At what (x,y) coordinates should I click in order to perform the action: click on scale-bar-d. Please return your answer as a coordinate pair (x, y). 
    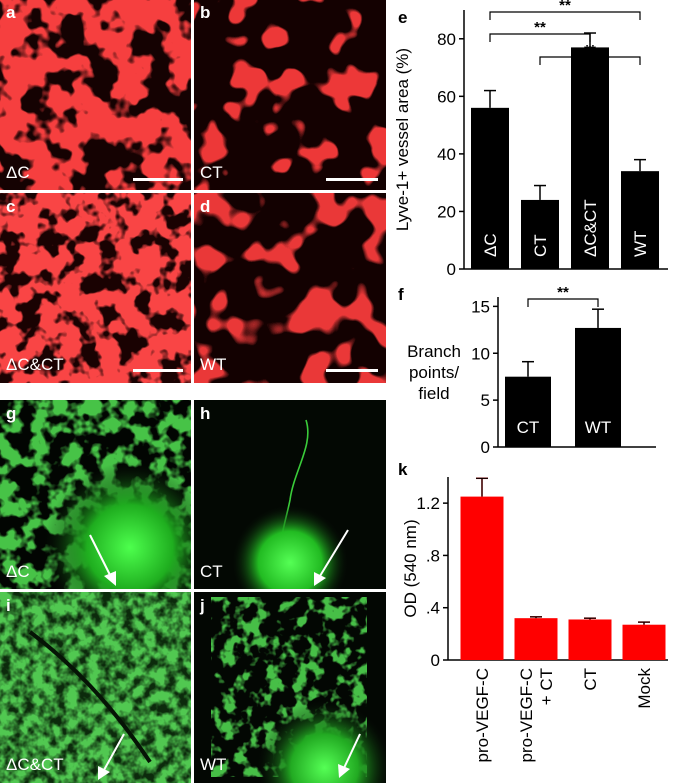
    Looking at the image, I should click on (352, 370).